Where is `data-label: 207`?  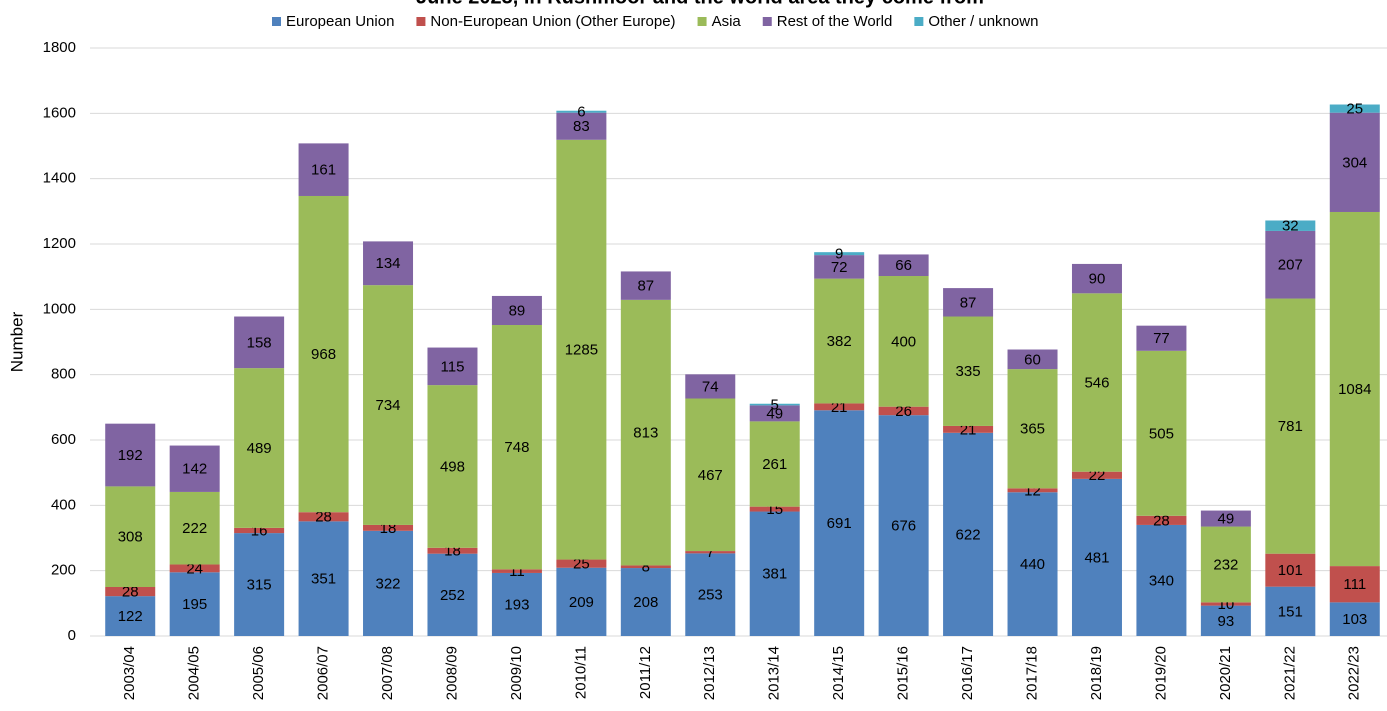
data-label: 207 is located at coordinates (1290, 265).